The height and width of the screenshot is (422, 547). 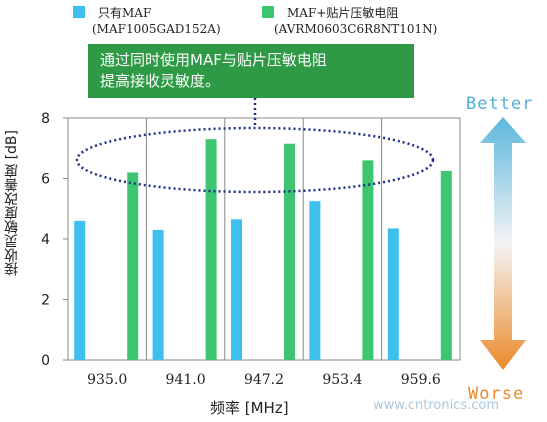 I want to click on y-tick-label: 6, so click(x=45, y=180).